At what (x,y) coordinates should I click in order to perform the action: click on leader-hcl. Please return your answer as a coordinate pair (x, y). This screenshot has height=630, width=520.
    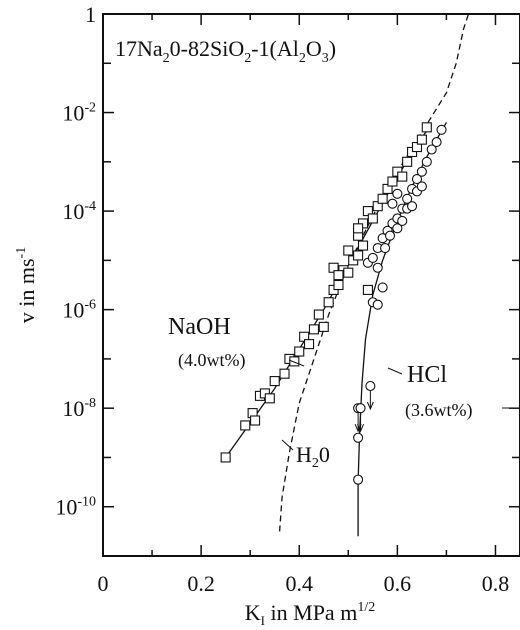
    Looking at the image, I should click on (395, 371).